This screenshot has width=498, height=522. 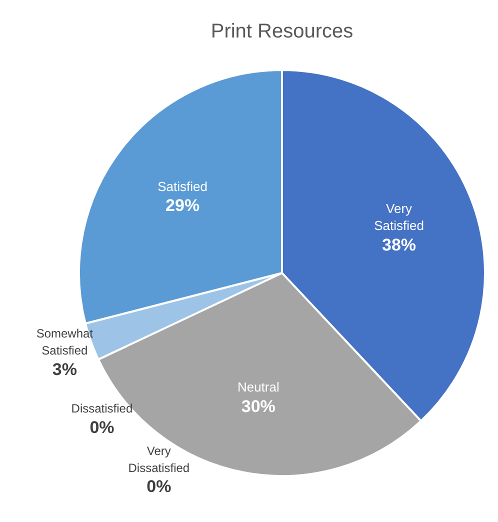 I want to click on category-label: Very Dissatisfied, so click(x=159, y=459).